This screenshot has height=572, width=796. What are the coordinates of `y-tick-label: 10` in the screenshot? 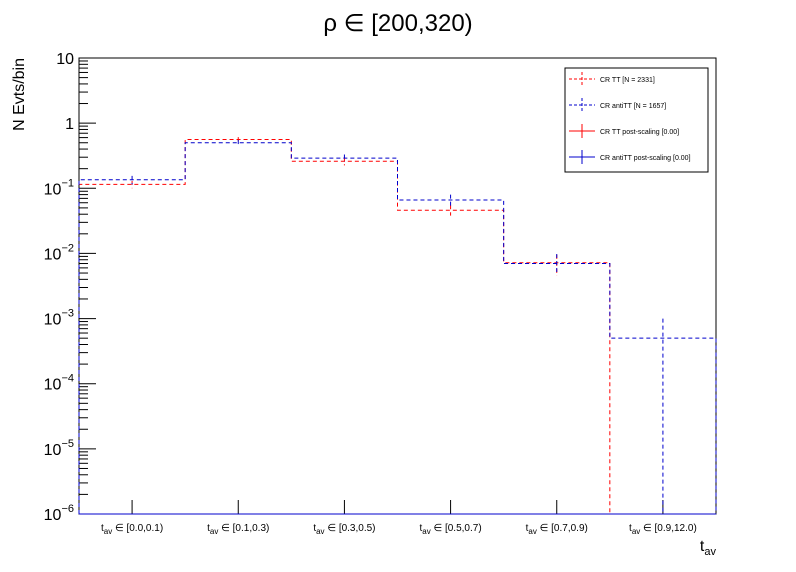 It's located at (65, 59).